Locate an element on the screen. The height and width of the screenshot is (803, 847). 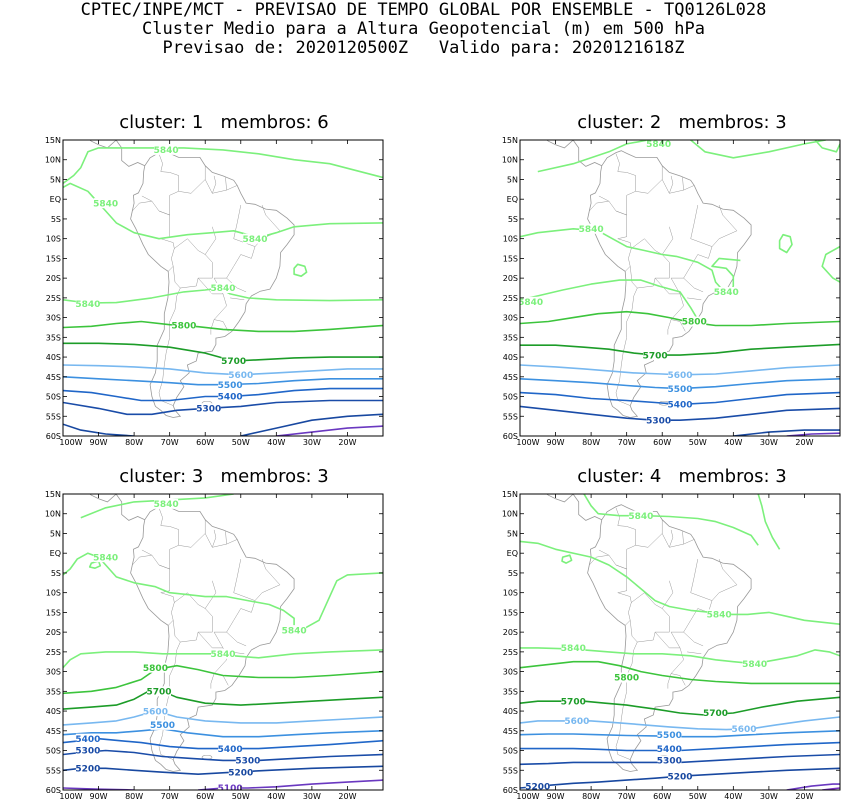
panel-4-title: cluster: 4 membros: 3 is located at coordinates (682, 476).